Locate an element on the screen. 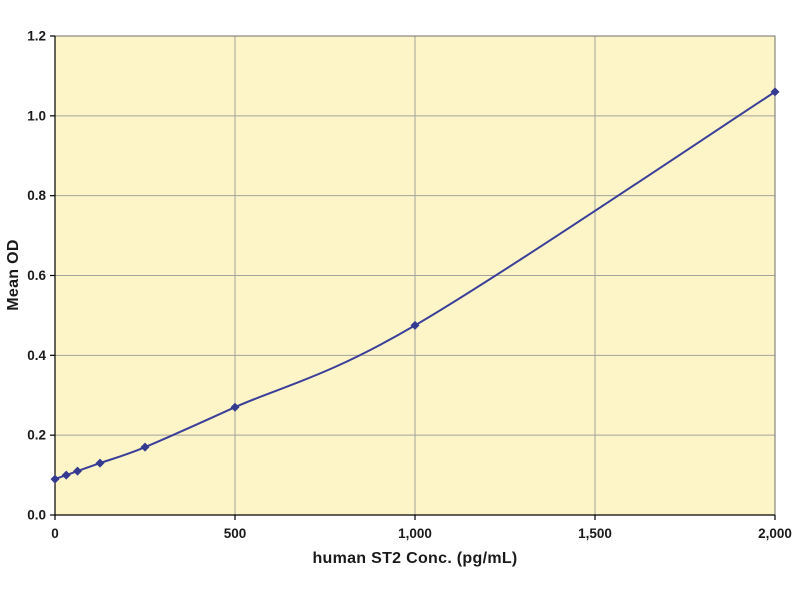 The height and width of the screenshot is (600, 800). y-tick-label: 0.8 is located at coordinates (36, 195).